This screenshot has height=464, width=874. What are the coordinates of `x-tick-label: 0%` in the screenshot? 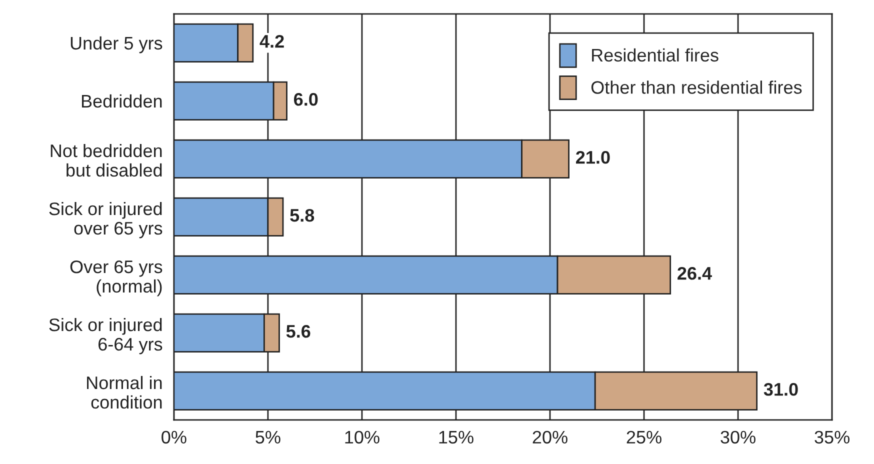 It's located at (174, 437).